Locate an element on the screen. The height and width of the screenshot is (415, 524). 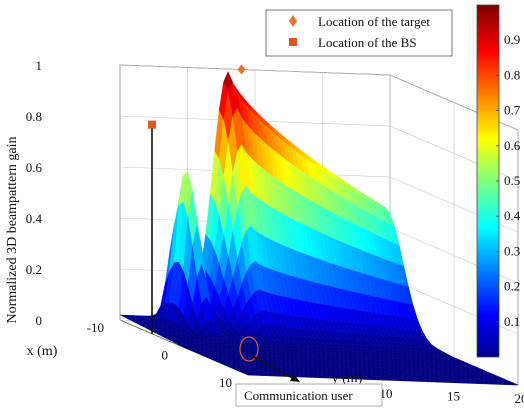
colorbar-tick-label: 0.5 is located at coordinates (512, 180).